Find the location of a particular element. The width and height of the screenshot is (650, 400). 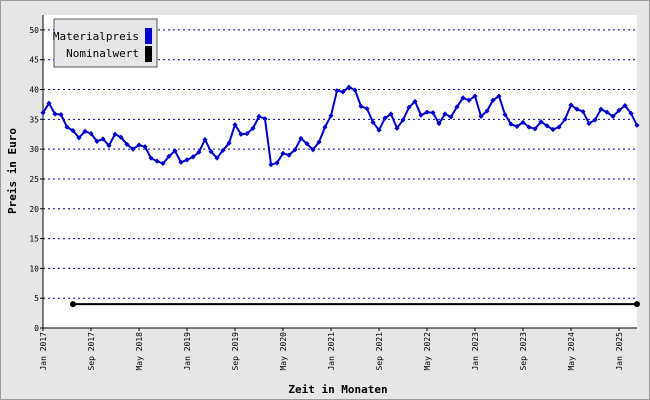

y-tick-label: 30 is located at coordinates (34, 149).